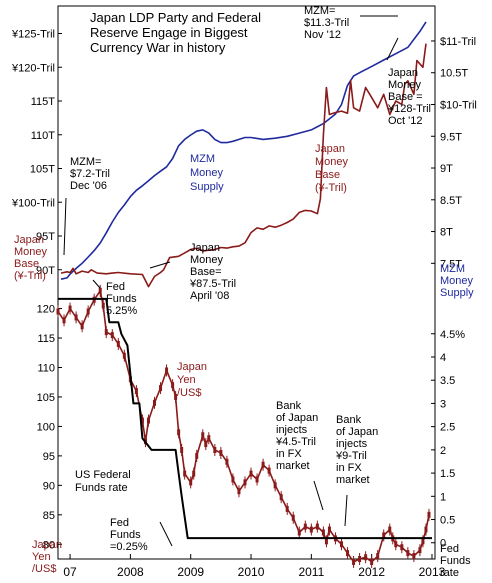 The width and height of the screenshot is (492, 583). What do you see at coordinates (103, 481) in the screenshot?
I see `fed-funds-series-label: US Federal Funds rate` at bounding box center [103, 481].